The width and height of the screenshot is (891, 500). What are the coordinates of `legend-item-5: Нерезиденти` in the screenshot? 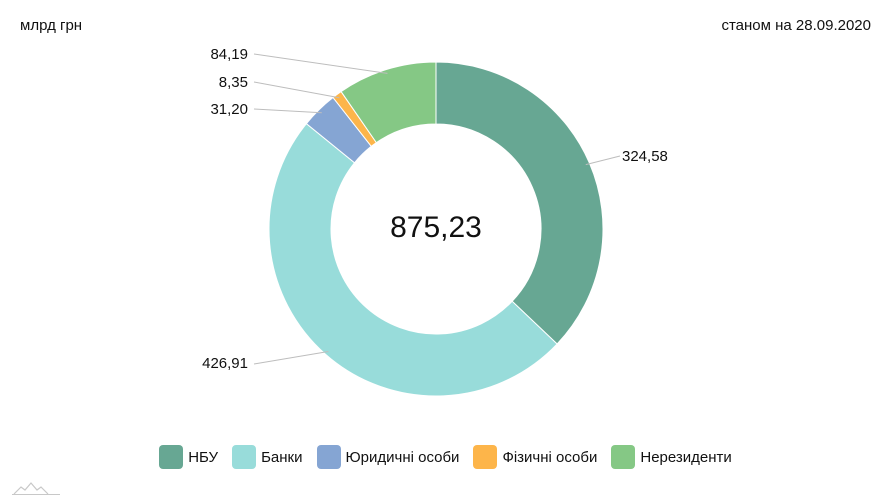 It's located at (671, 457).